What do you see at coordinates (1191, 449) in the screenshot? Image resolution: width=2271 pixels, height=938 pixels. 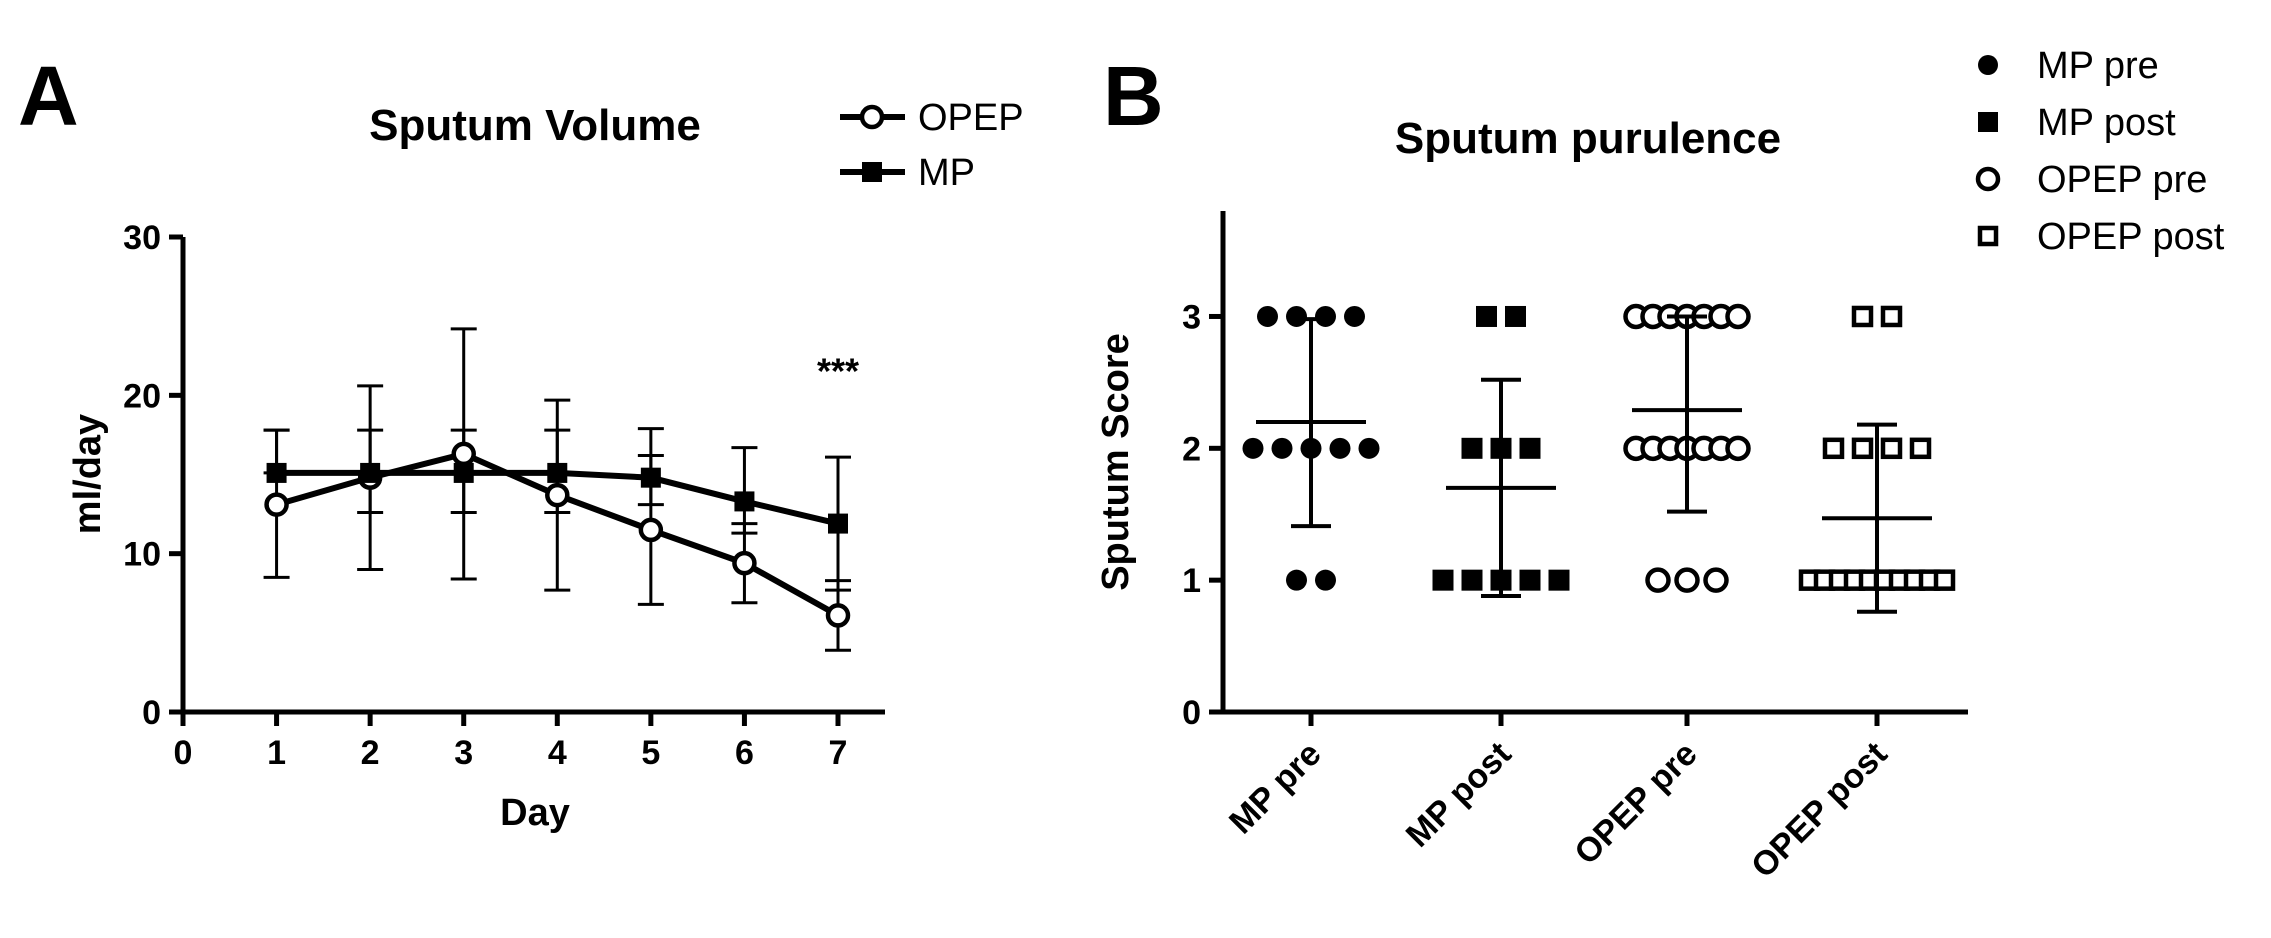 I see `y-tick-label: 2` at bounding box center [1191, 449].